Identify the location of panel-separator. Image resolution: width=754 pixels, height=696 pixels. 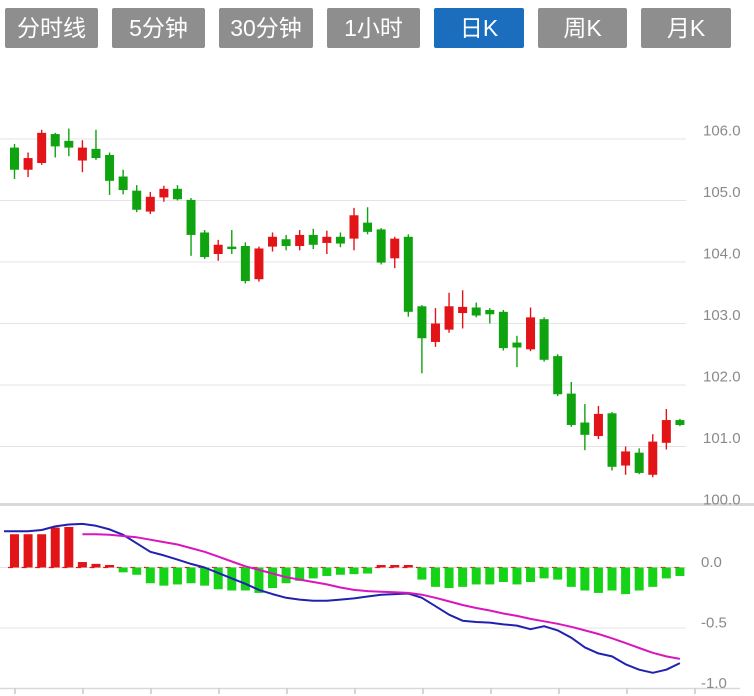
(377, 504).